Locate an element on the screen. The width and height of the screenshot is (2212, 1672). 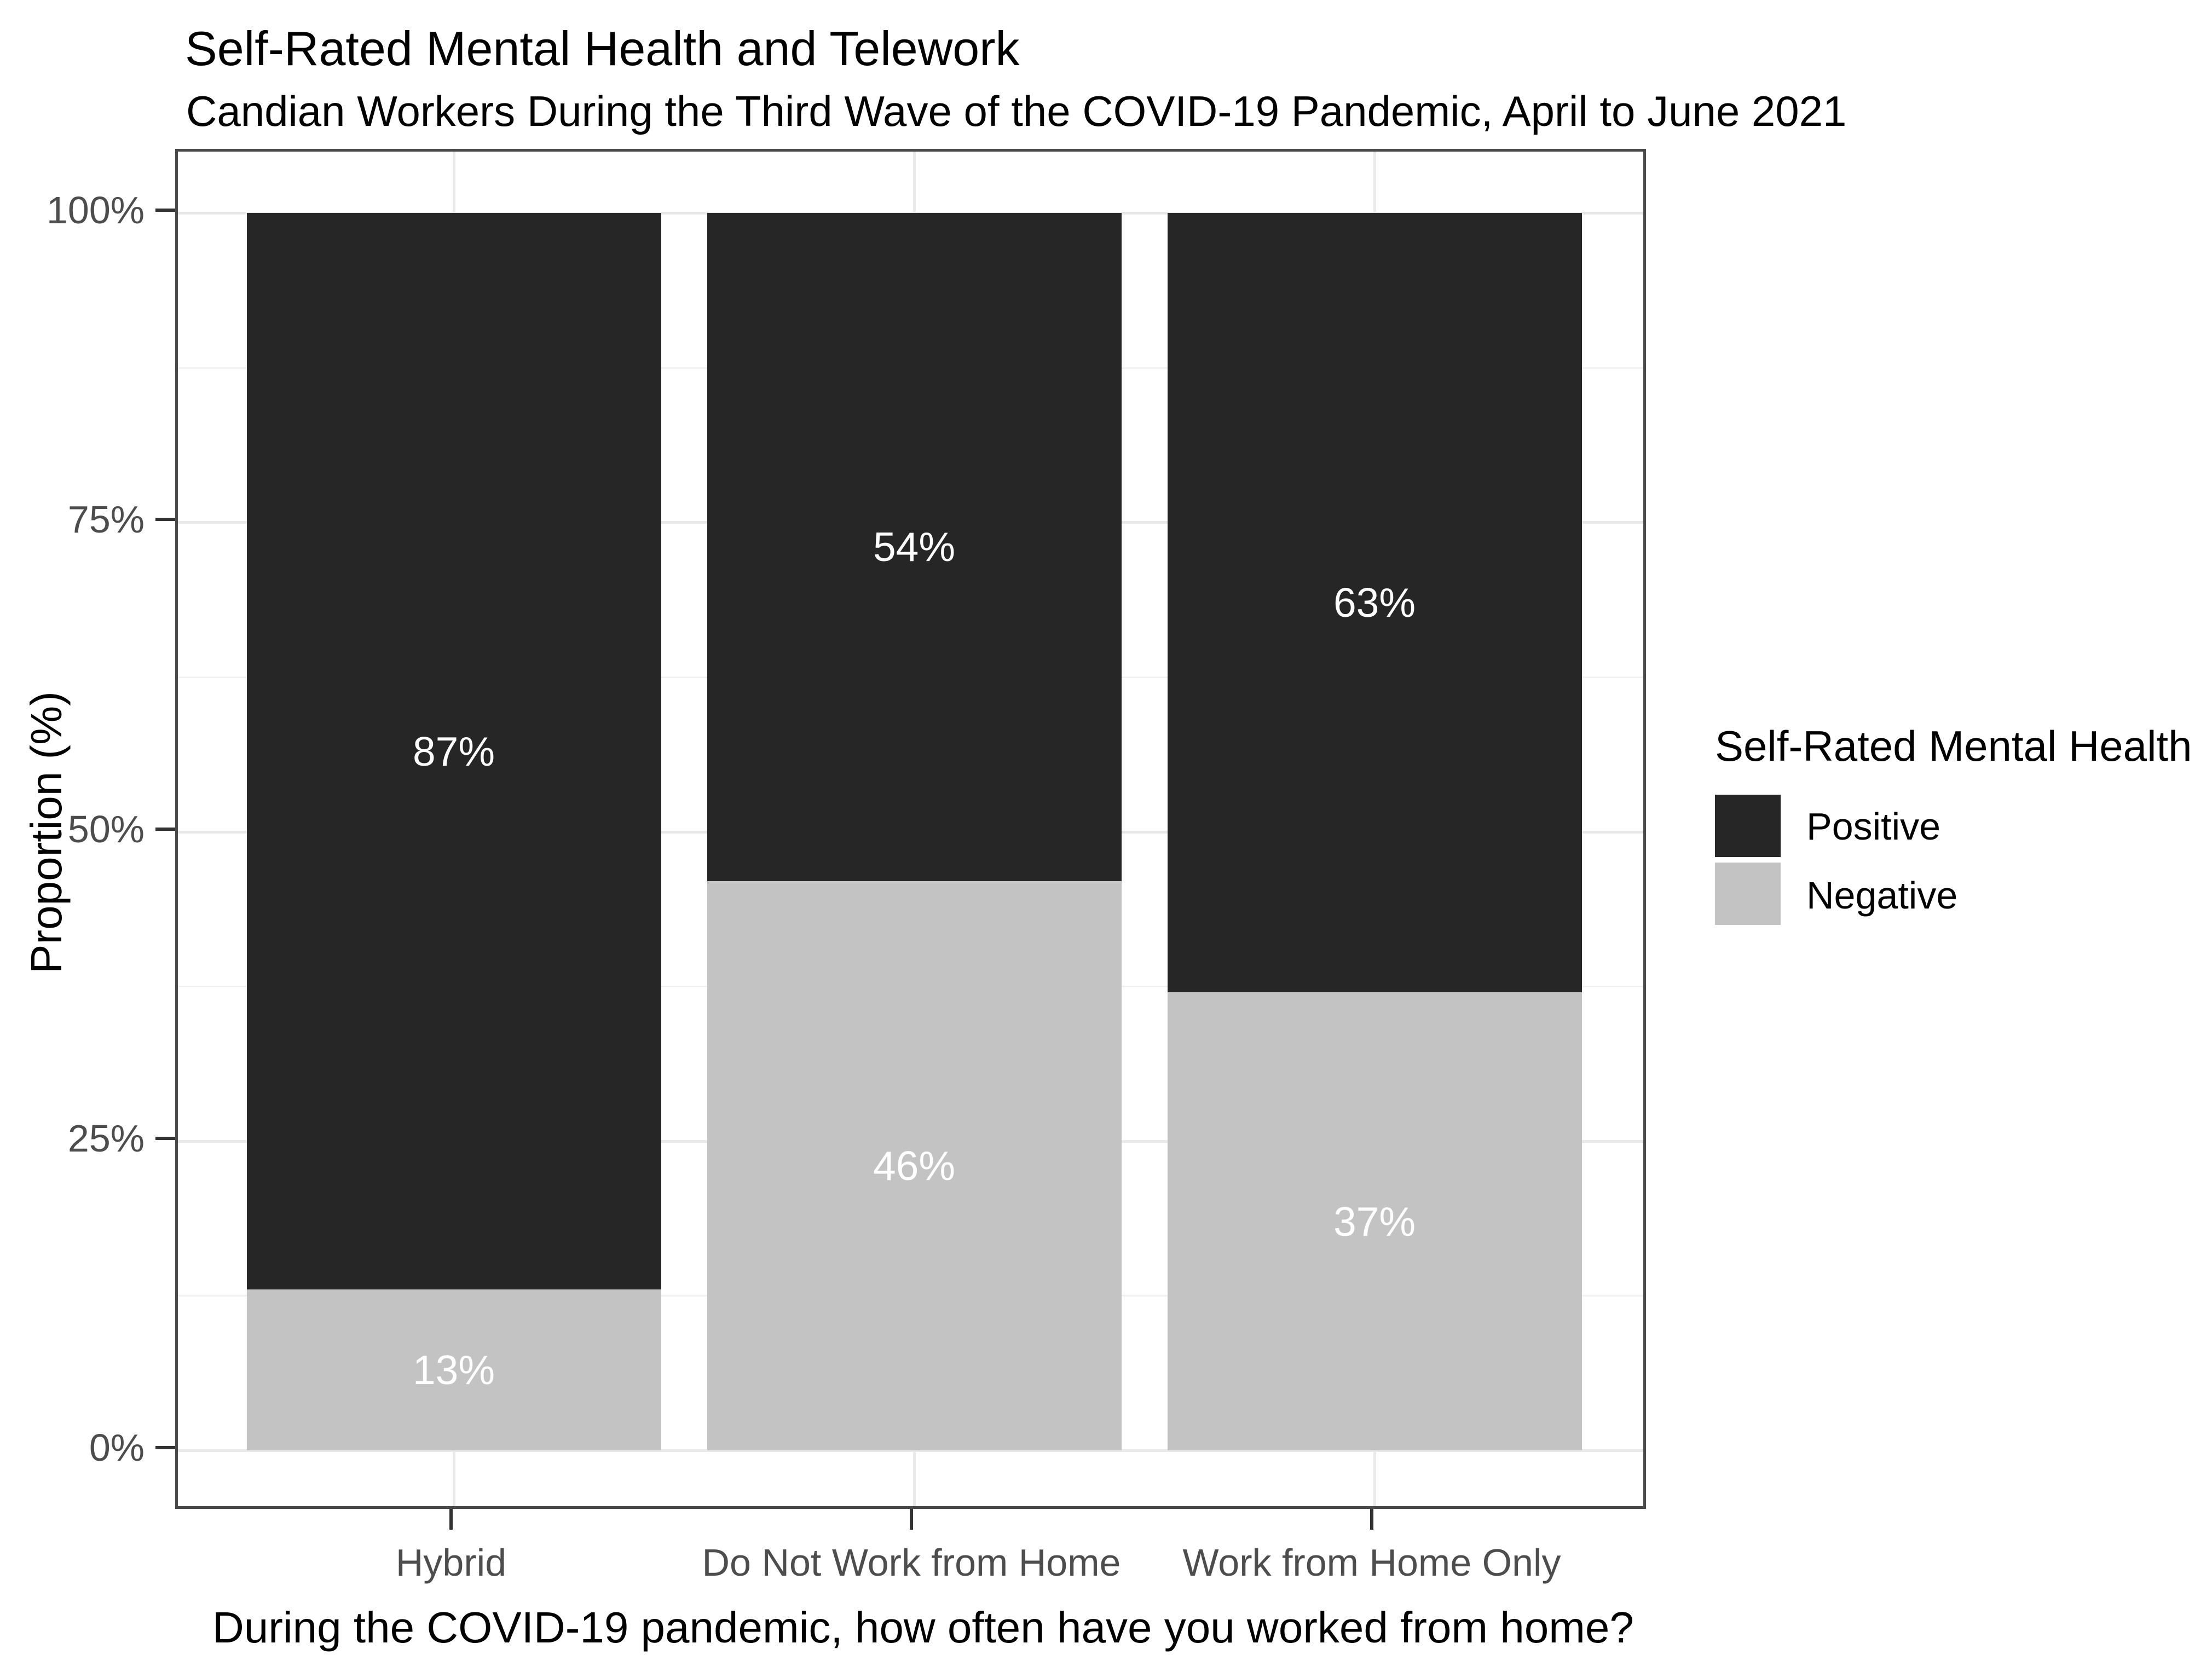
bar-positive-value-label: 63% is located at coordinates (1374, 603).